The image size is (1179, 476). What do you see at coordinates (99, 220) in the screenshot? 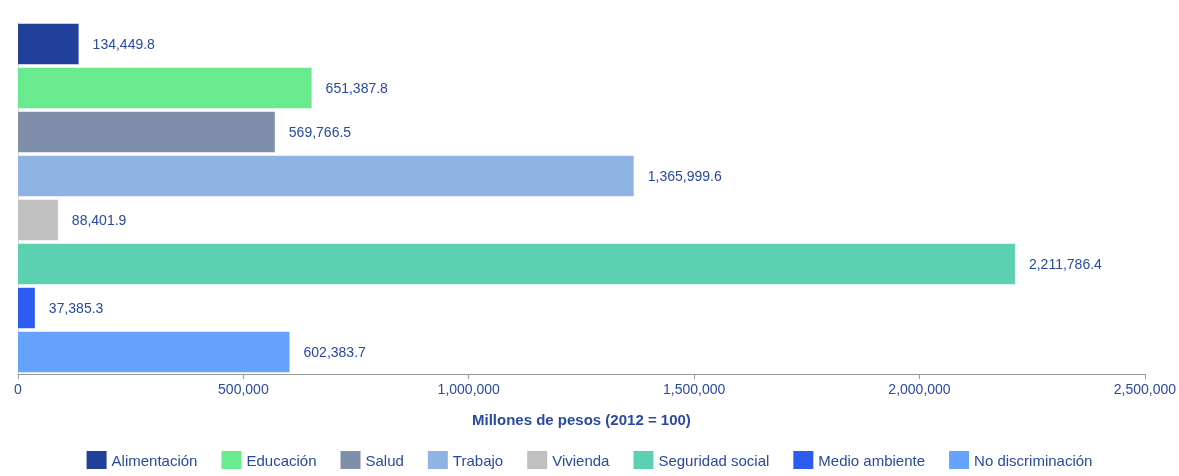
I see `data-label: 88,401.9` at bounding box center [99, 220].